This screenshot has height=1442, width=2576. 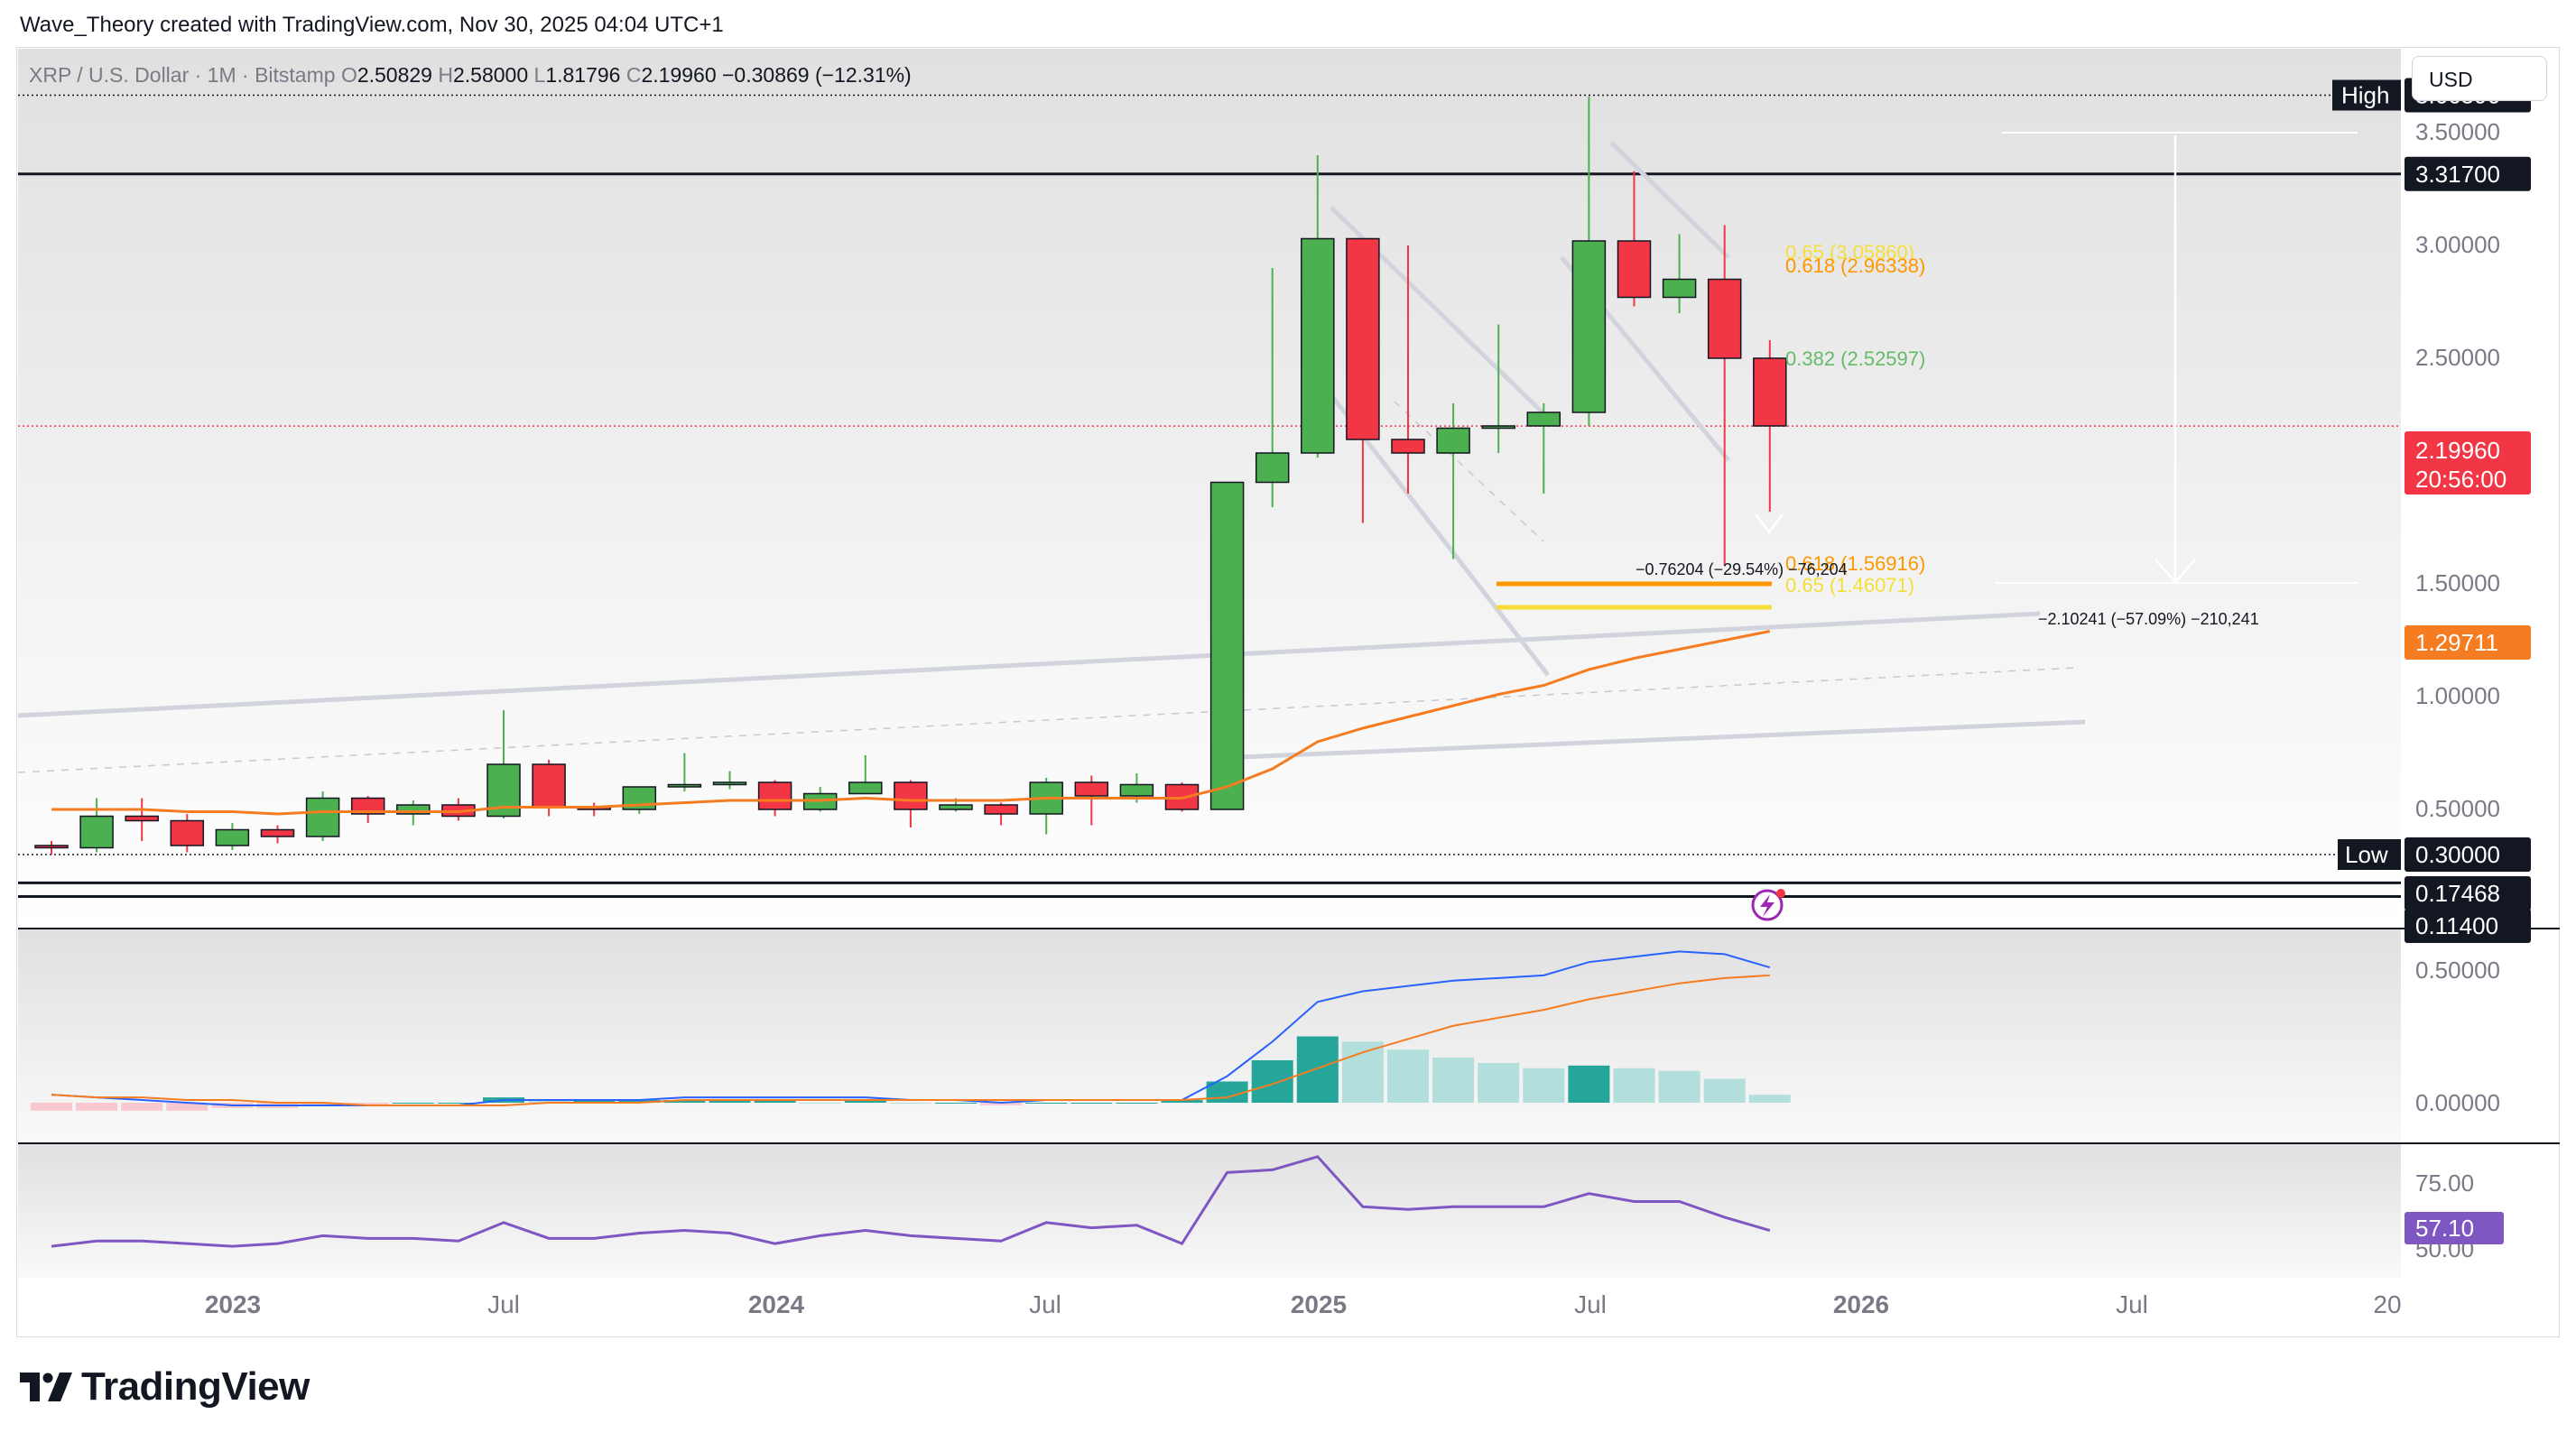 I want to click on legend-low: 1.81796, so click(x=583, y=75).